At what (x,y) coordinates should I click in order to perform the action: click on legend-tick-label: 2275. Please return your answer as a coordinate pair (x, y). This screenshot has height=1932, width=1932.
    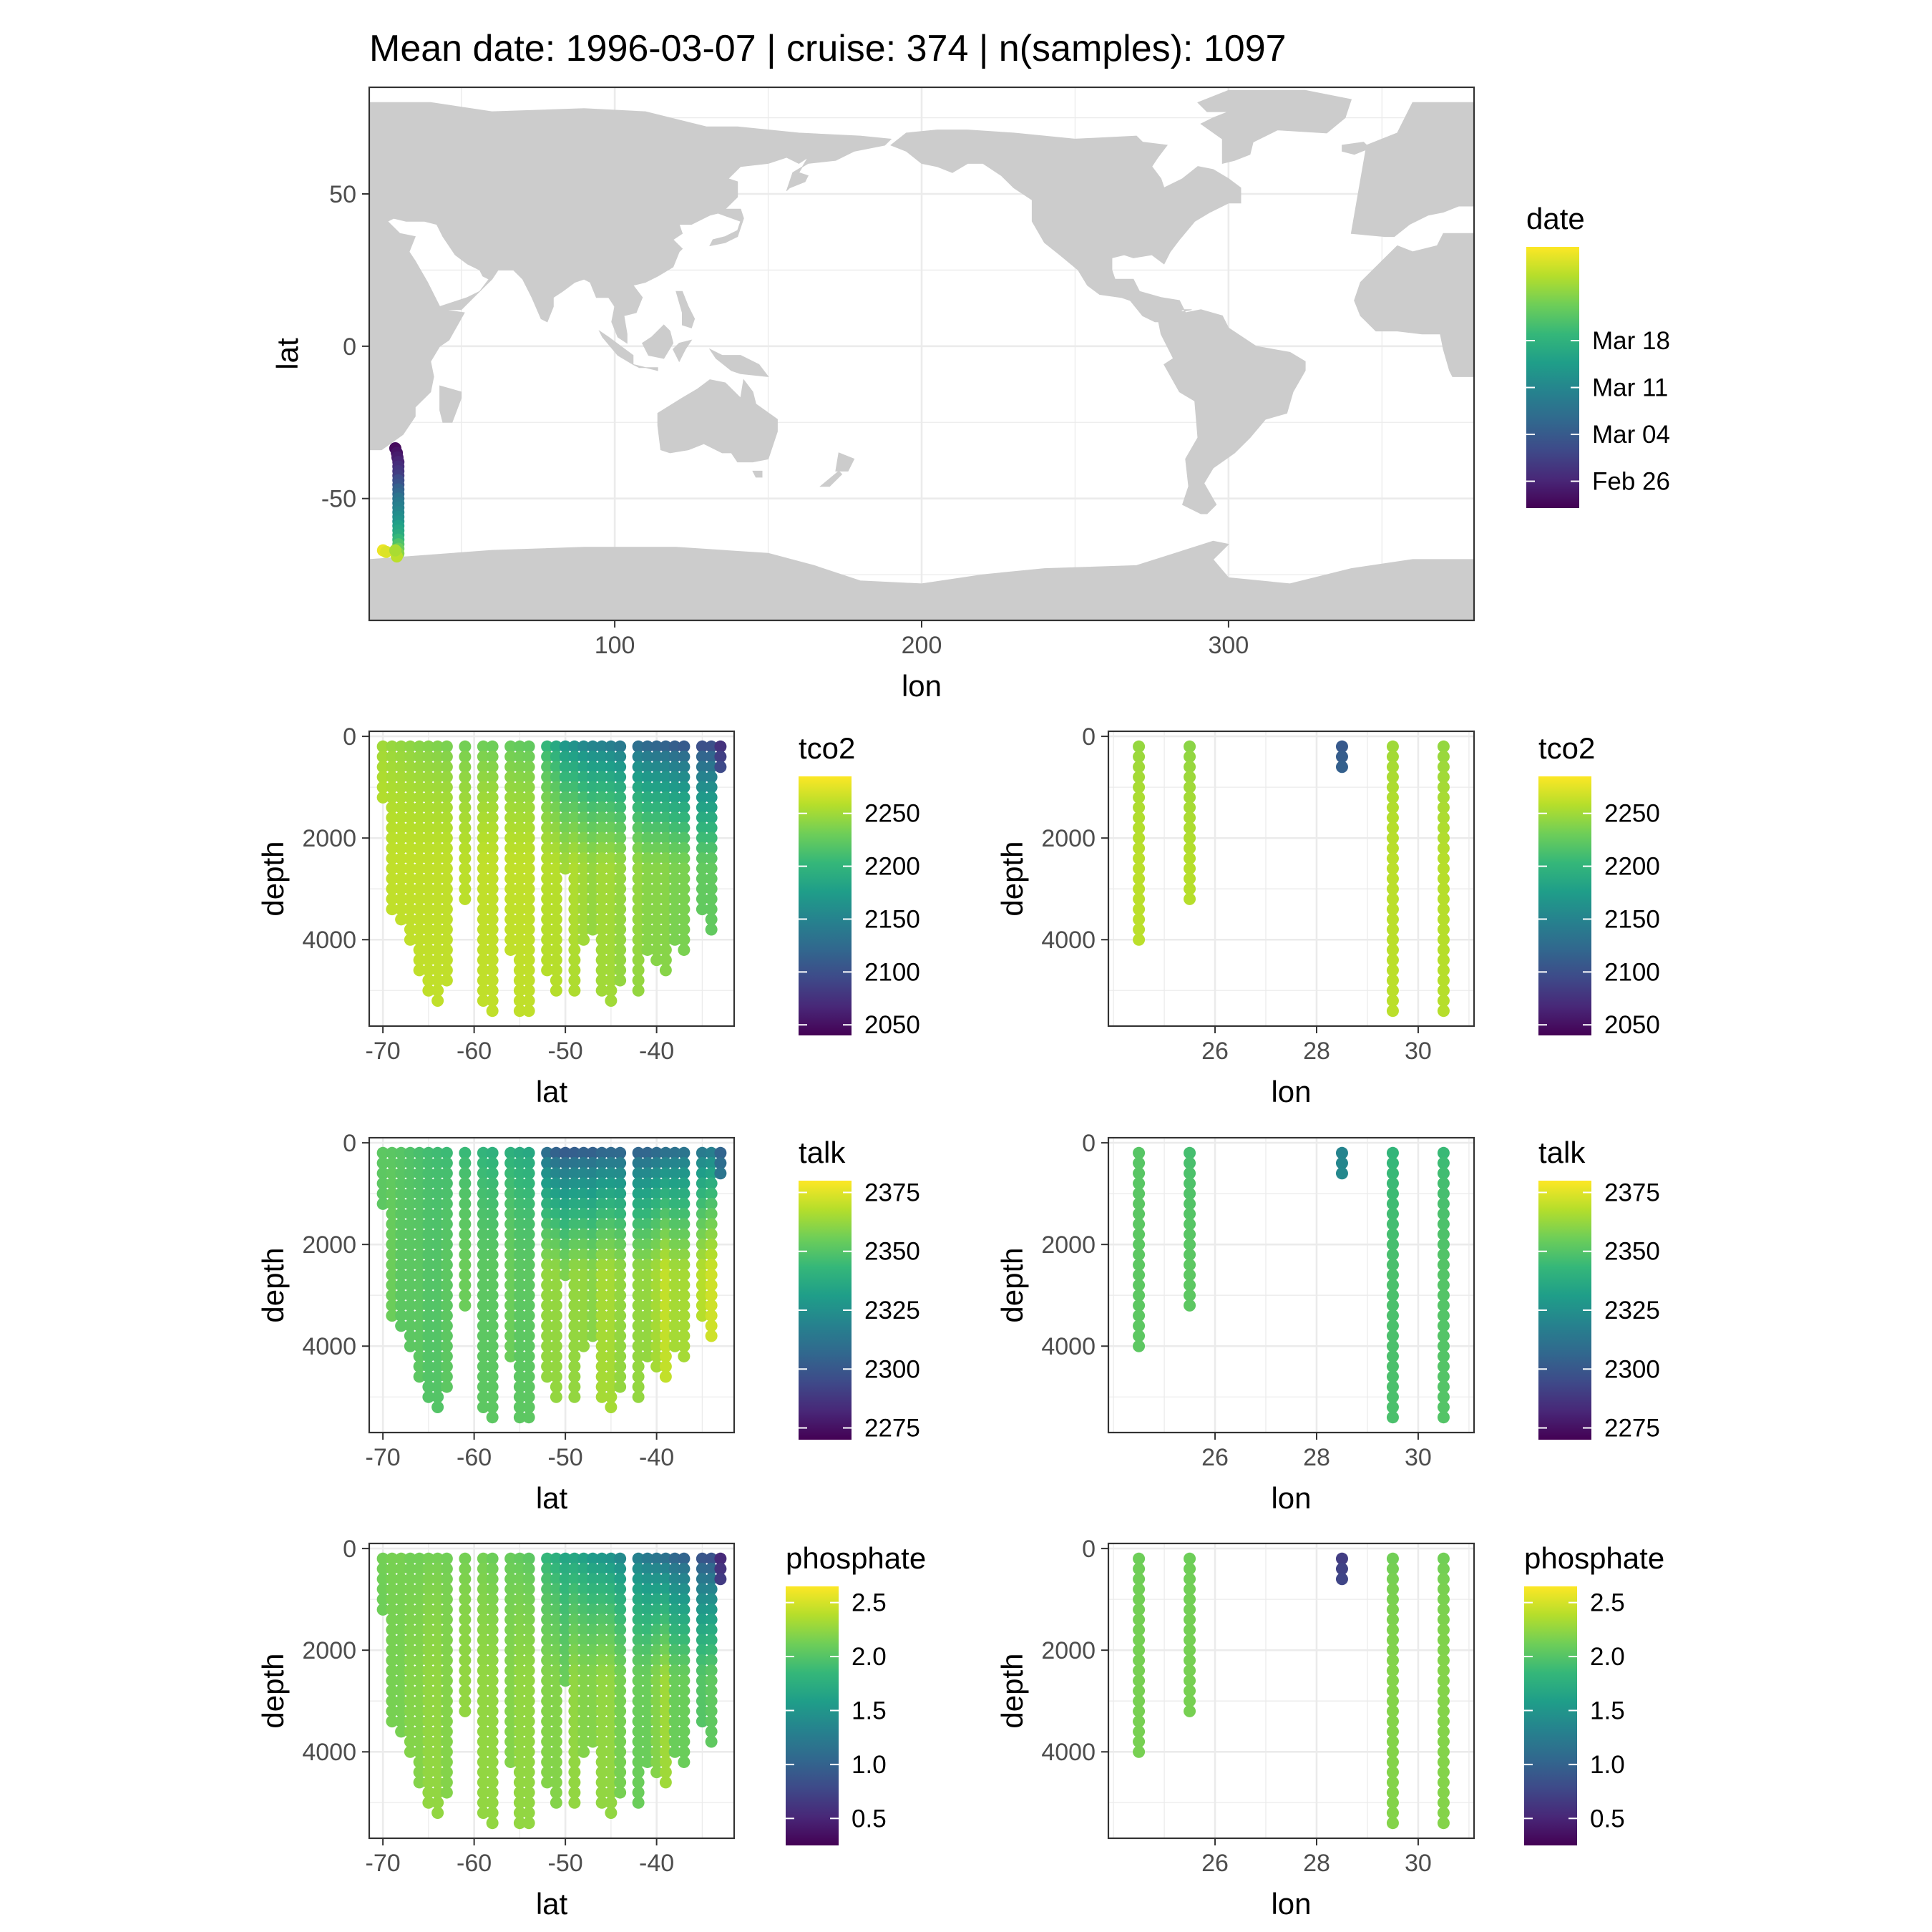
    Looking at the image, I should click on (892, 1429).